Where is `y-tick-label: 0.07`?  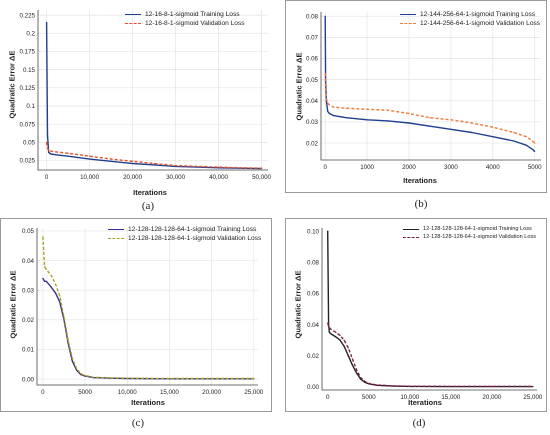
y-tick-label: 0.07 is located at coordinates (312, 38).